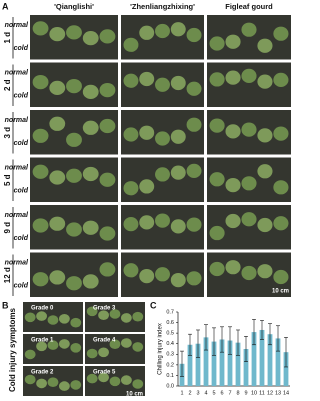 The image size is (320, 401). I want to click on day-label: 2 d, so click(7, 85).